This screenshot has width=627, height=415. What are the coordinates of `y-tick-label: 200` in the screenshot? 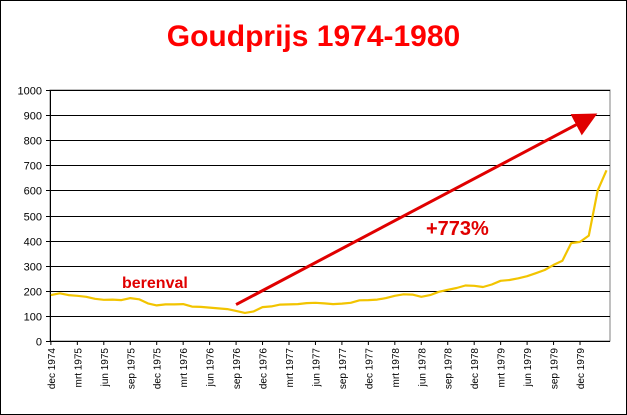 It's located at (33, 293).